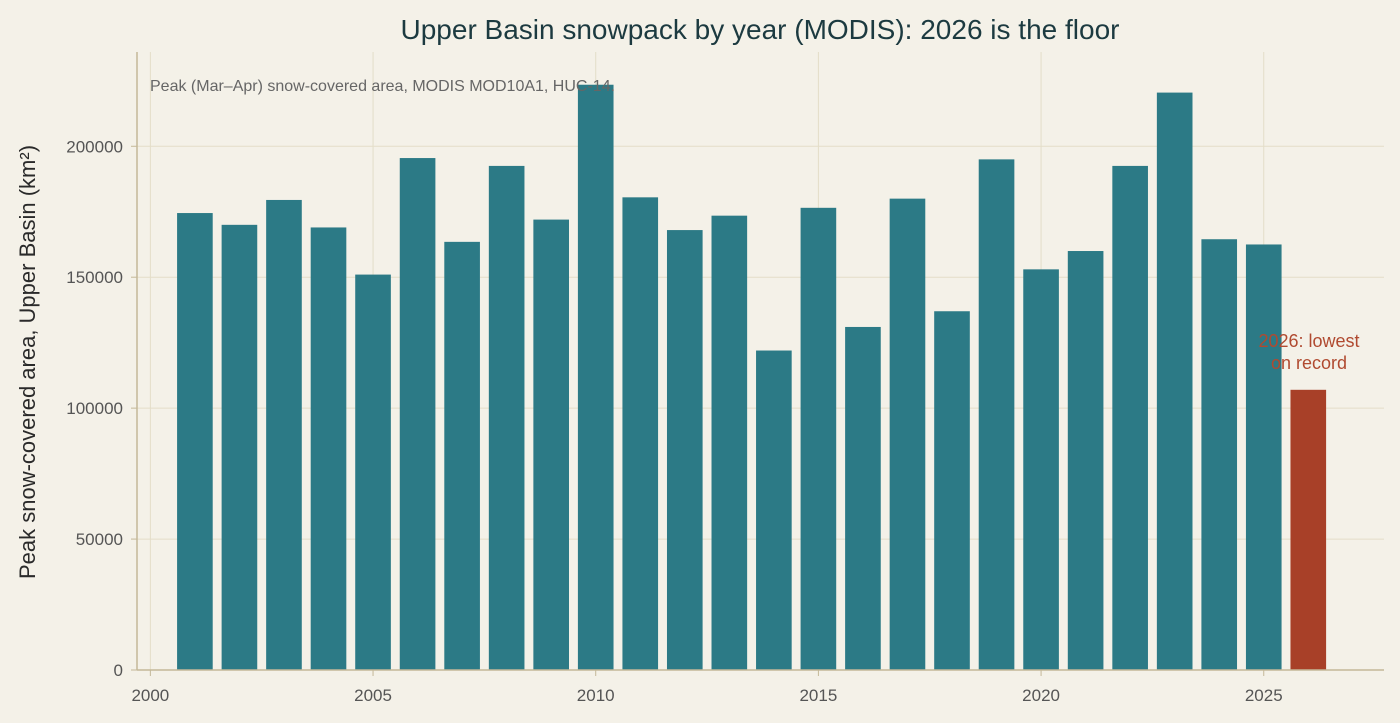 The image size is (1400, 723). What do you see at coordinates (1219, 455) in the screenshot?
I see `bar-2024` at bounding box center [1219, 455].